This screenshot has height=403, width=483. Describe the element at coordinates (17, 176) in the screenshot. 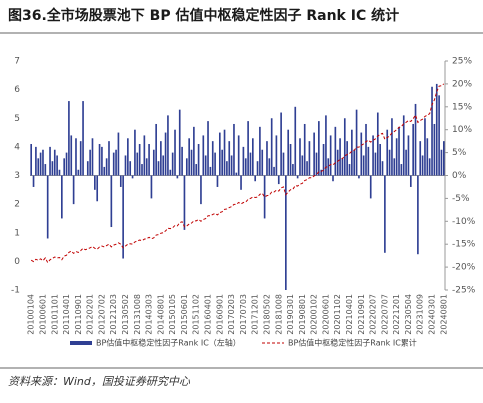

I see `y-tick-label: 3` at that location.